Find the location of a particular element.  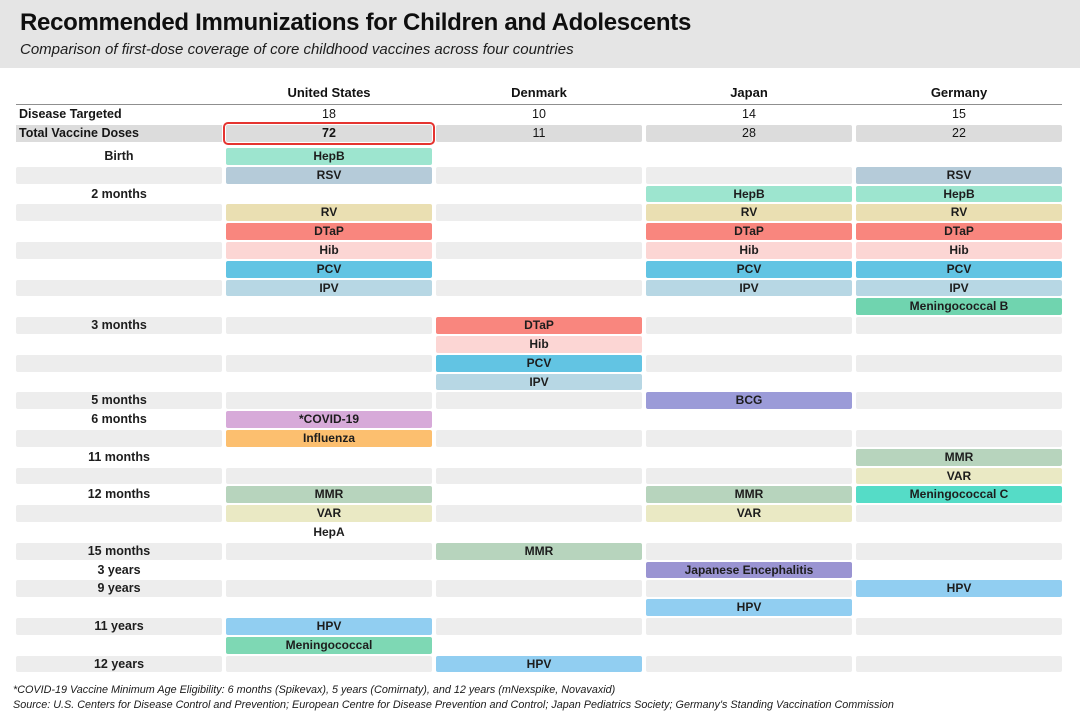

schedule-row: Birth HepB is located at coordinates (539, 156).